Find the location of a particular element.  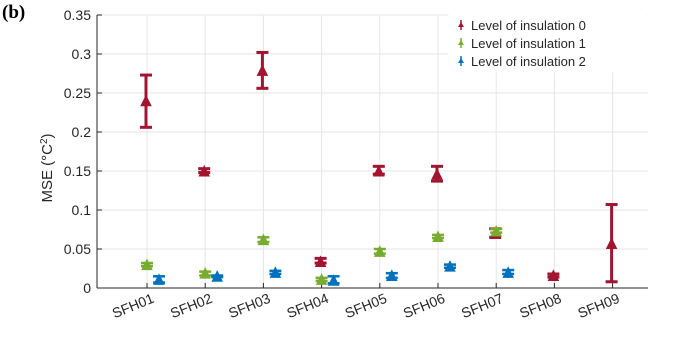

y-axis-label: MSE (°C2) is located at coordinates (48, 167).